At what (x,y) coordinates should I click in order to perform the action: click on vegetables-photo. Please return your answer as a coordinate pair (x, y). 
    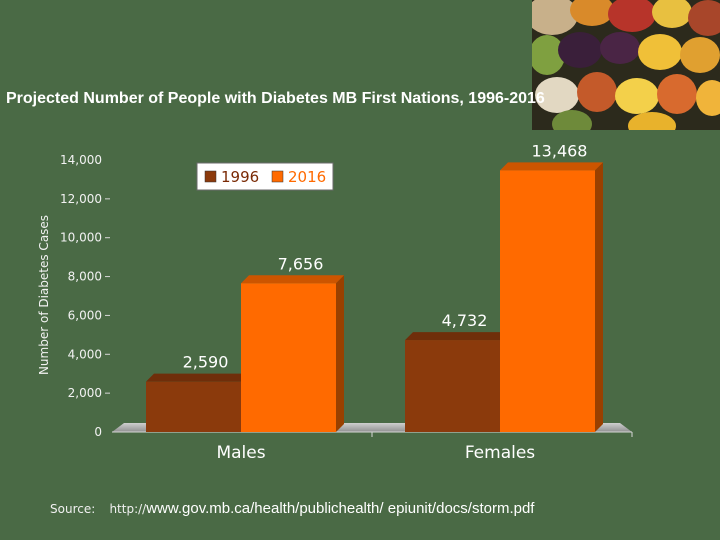
    Looking at the image, I should click on (626, 65).